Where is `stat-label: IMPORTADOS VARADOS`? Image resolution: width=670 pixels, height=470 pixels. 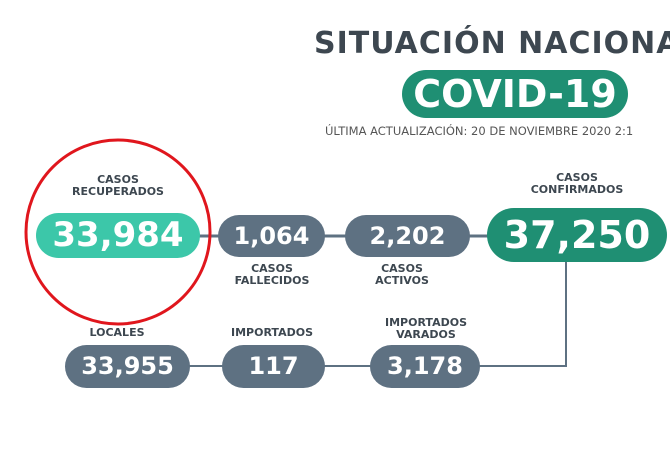 stat-label: IMPORTADOS VARADOS is located at coordinates (426, 329).